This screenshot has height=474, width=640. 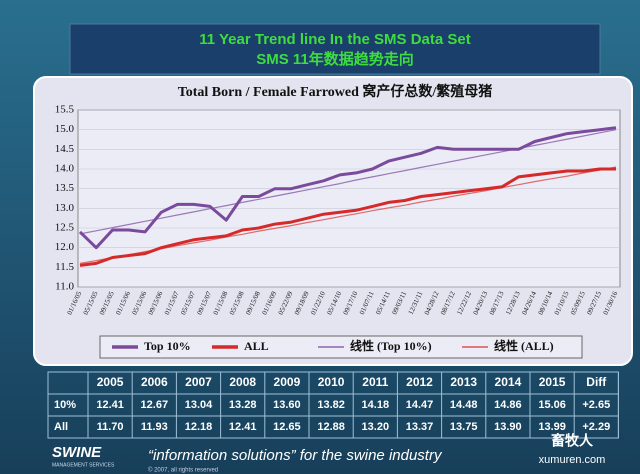 I want to click on table-cell: 13.04, so click(x=199, y=405).